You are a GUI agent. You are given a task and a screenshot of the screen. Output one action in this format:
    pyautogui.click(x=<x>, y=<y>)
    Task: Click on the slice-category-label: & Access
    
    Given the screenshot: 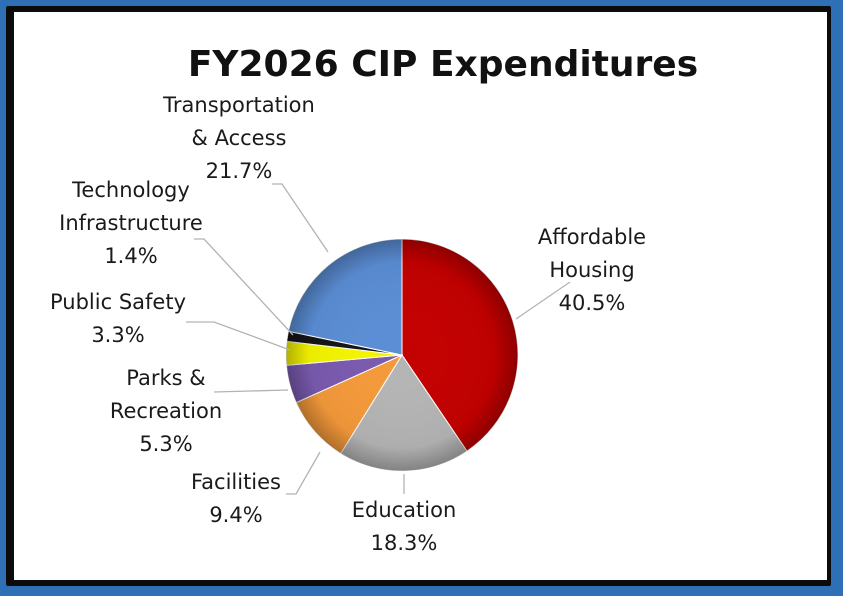 What is the action you would take?
    pyautogui.click(x=239, y=138)
    